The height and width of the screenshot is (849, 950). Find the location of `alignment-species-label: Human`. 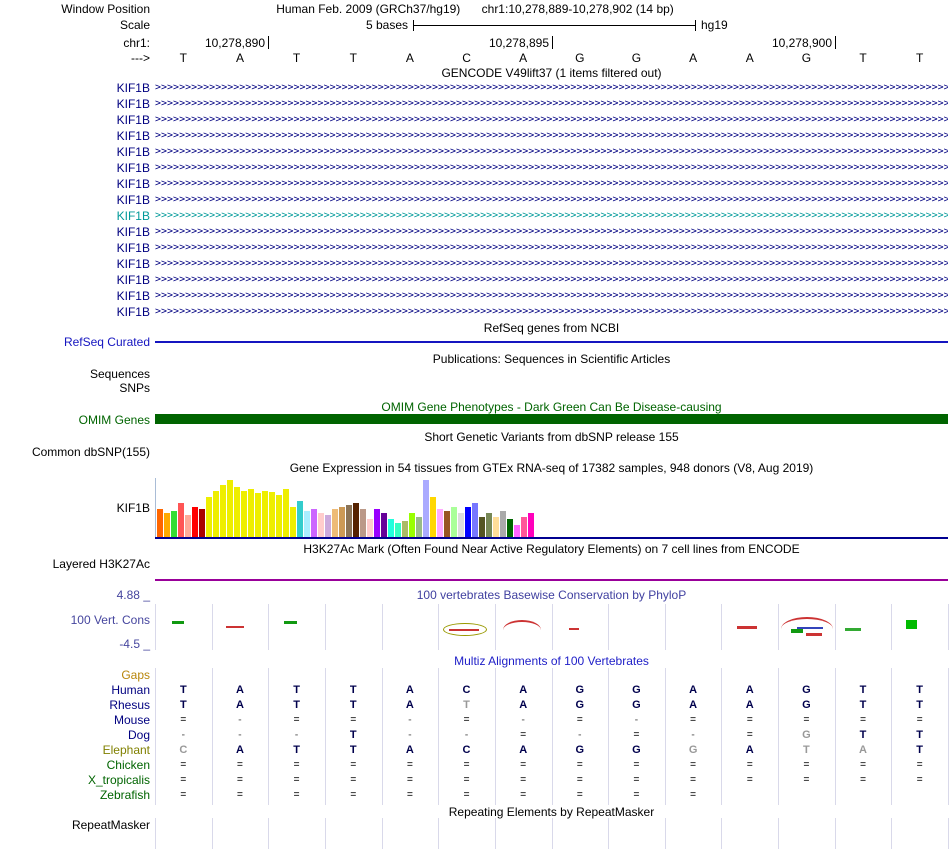

alignment-species-label: Human is located at coordinates (130, 690).